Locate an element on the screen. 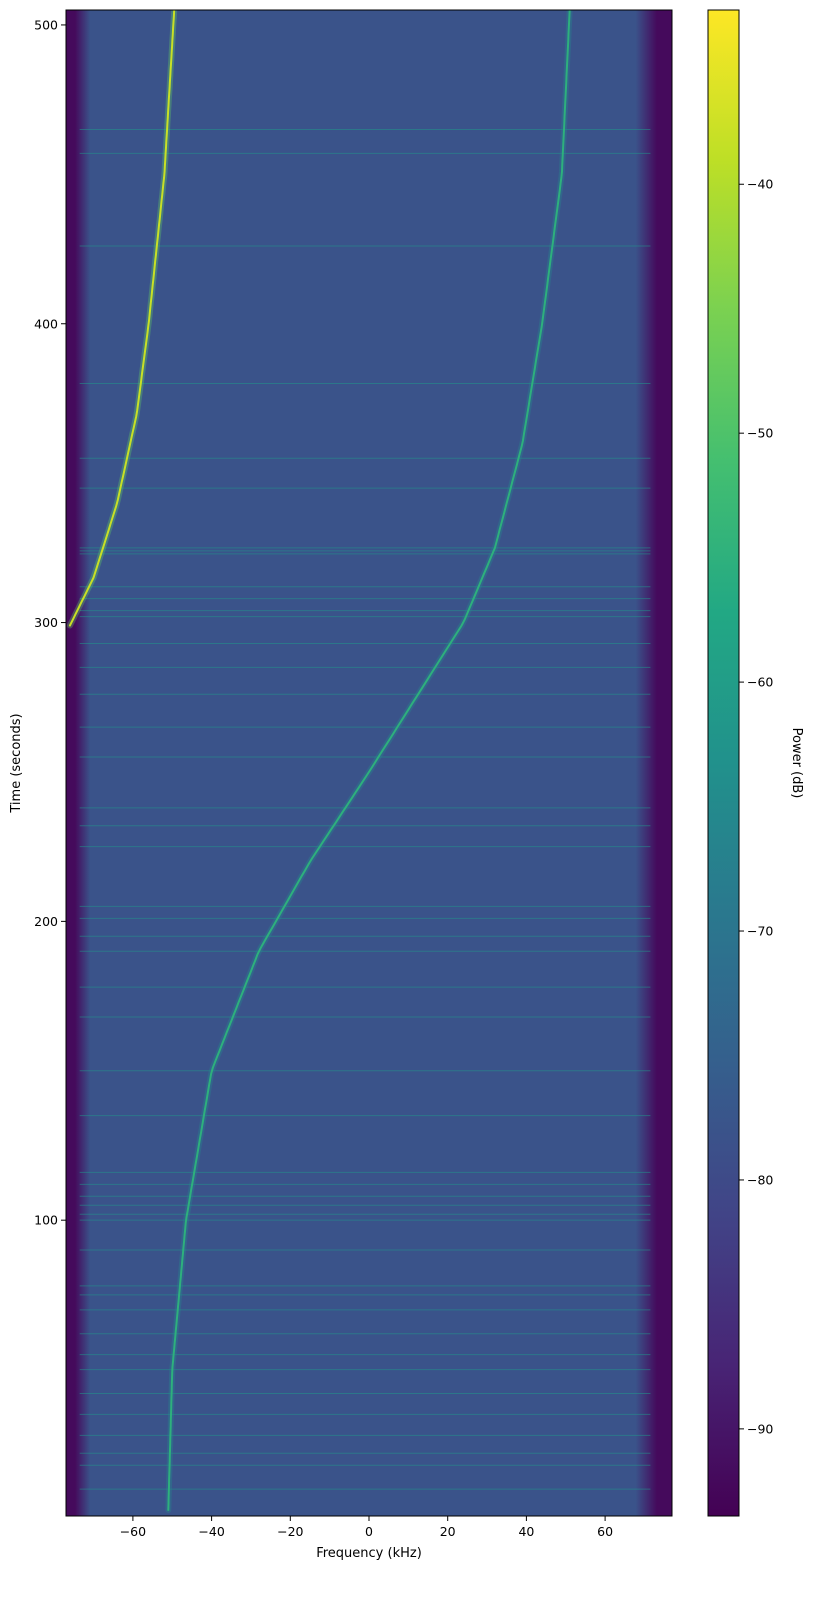  y-axis-label: Time (seconds) is located at coordinates (16, 763).